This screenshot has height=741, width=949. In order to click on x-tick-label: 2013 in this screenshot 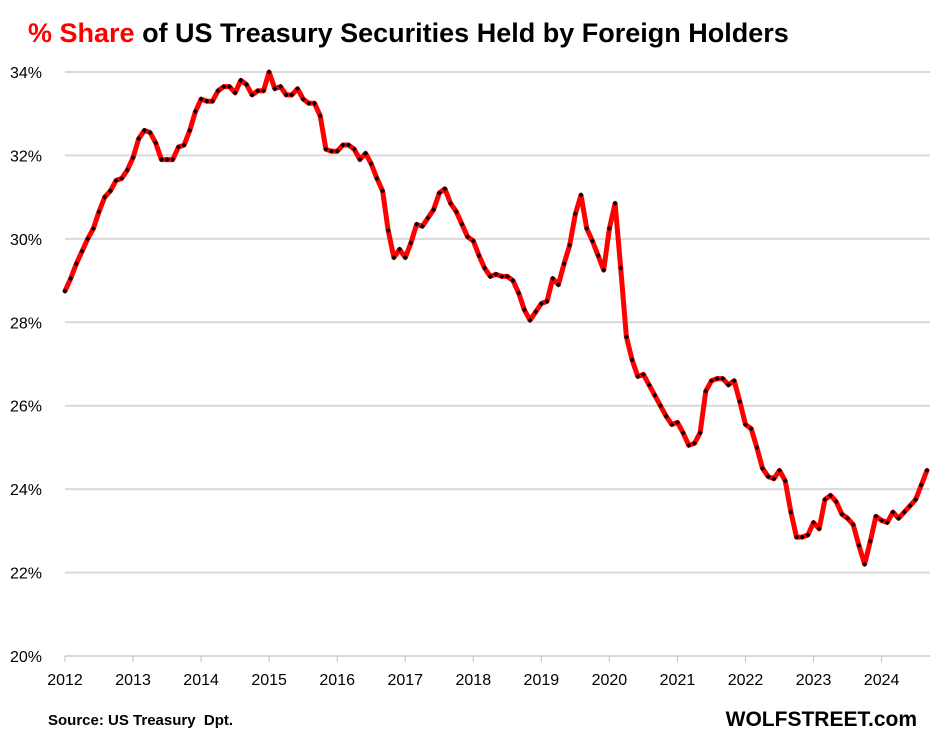, I will do `click(133, 680)`.